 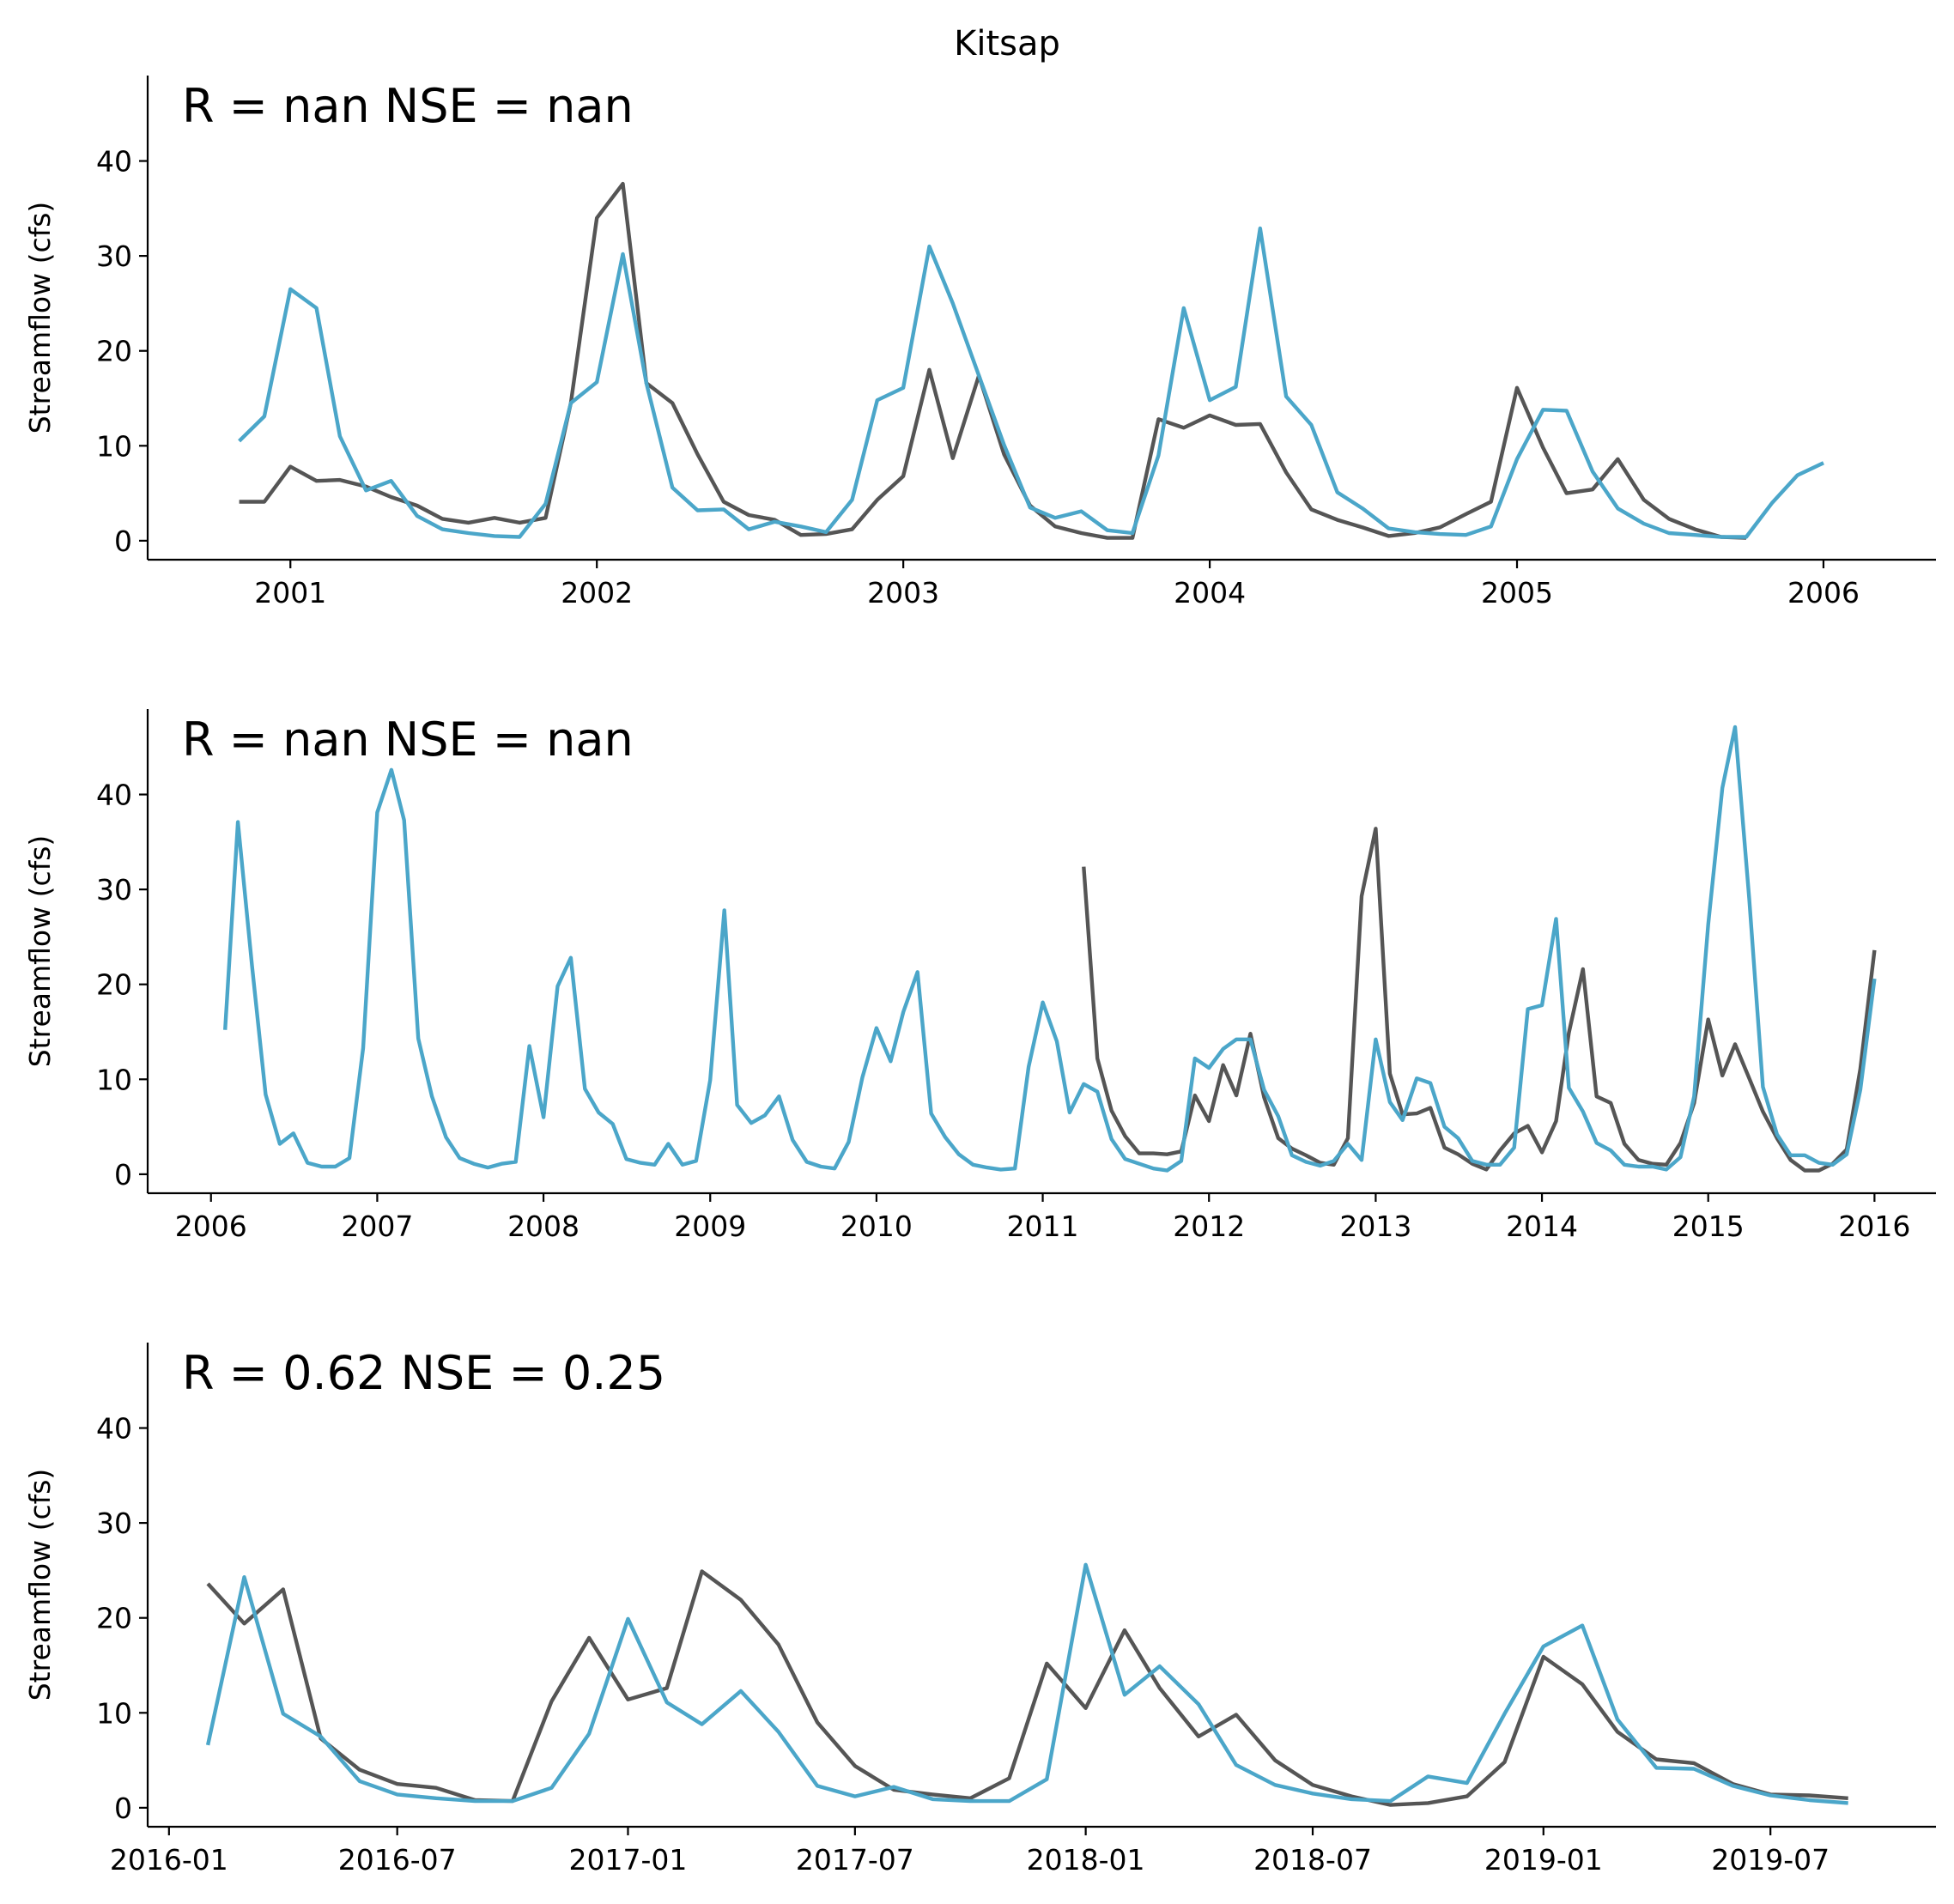 I want to click on x-tick-label: 2014, so click(x=1542, y=1227).